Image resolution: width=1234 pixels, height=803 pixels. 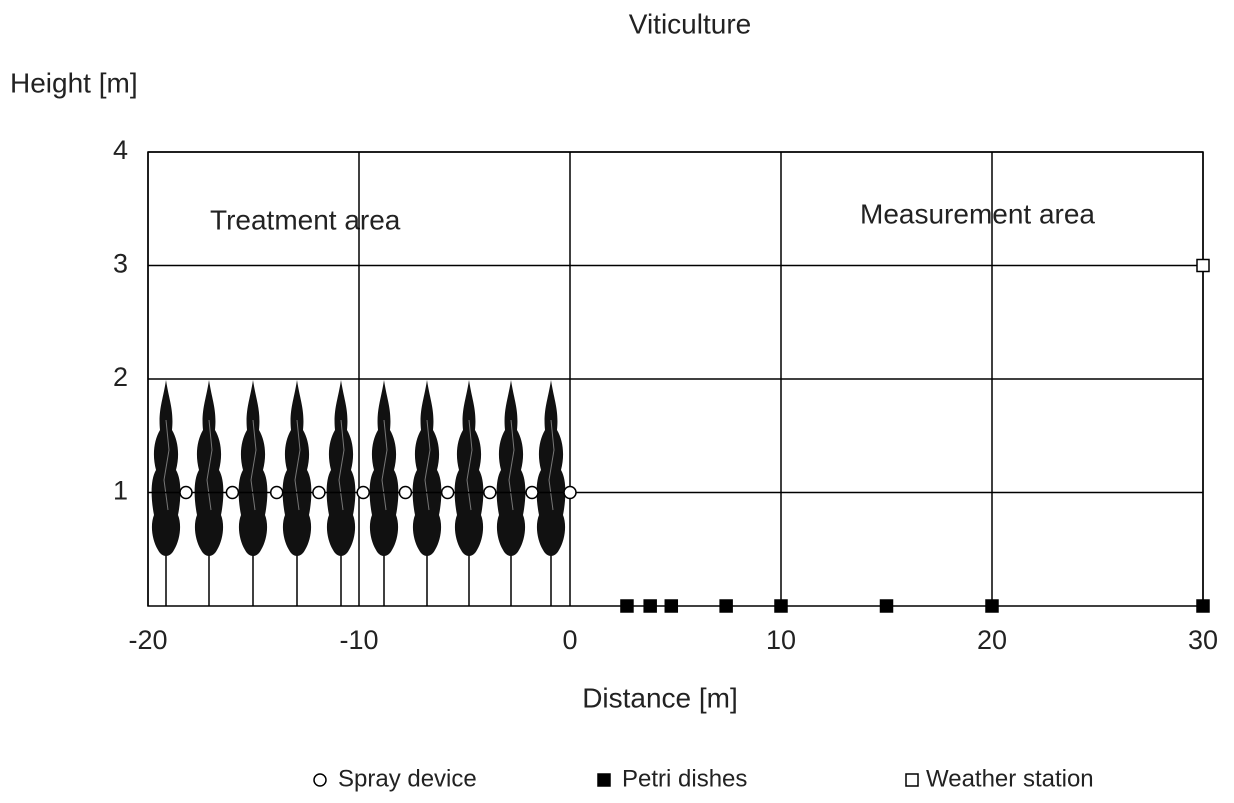 I want to click on y-tick-label: 1, so click(x=120, y=491).